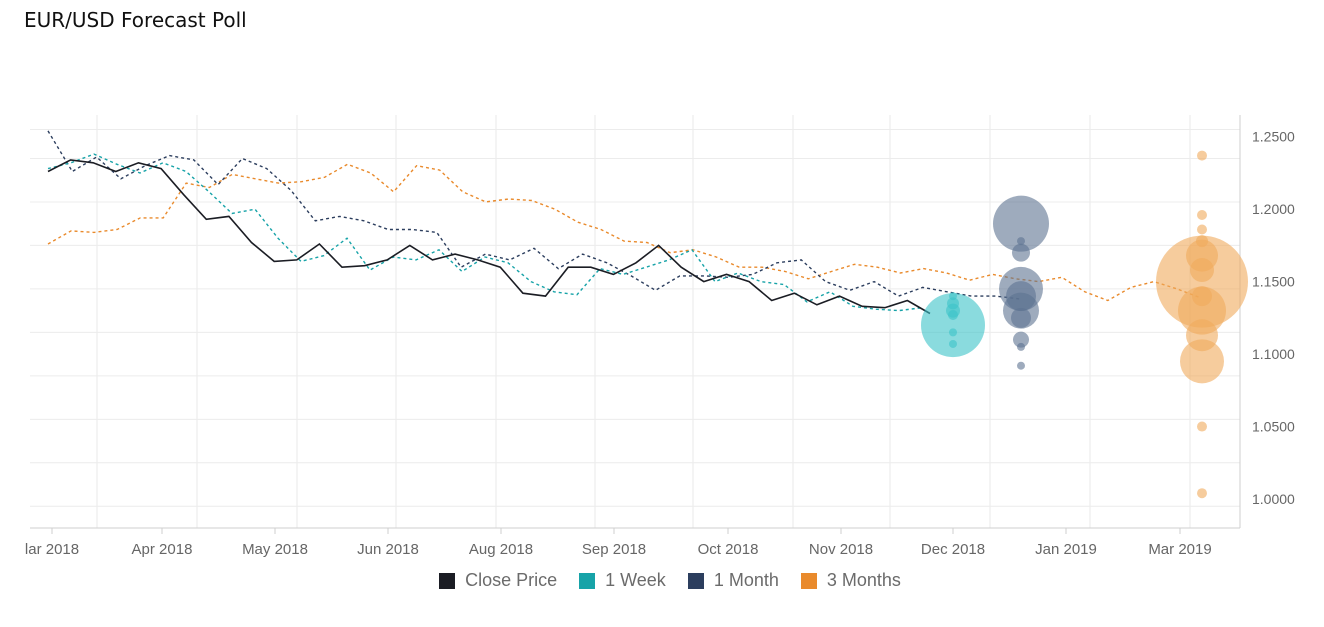  I want to click on x-tick-label: Jan 2019, so click(1066, 549).